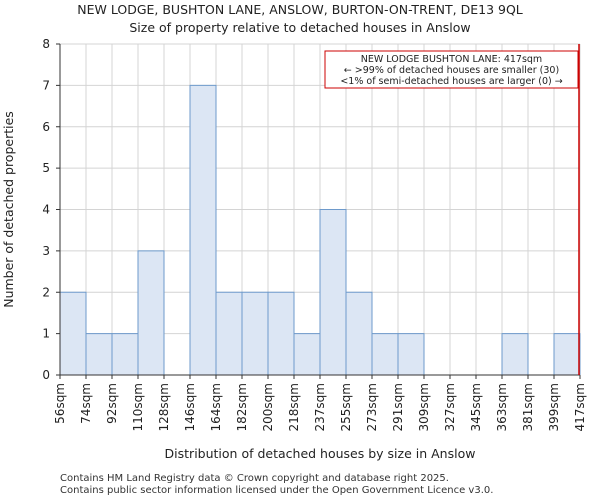 Image resolution: width=600 pixels, height=500 pixels. I want to click on x-tick-label: 291sqm, so click(398, 407).